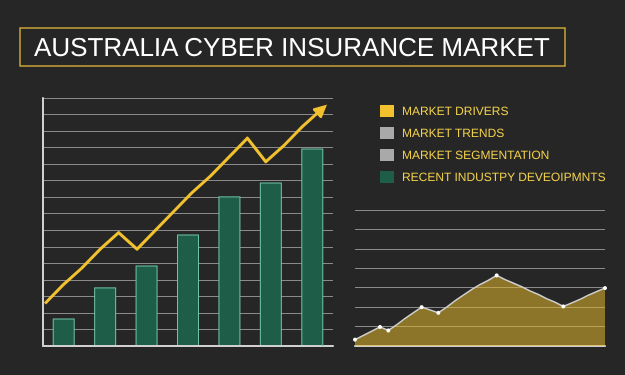  What do you see at coordinates (292, 47) in the screenshot?
I see `chart-title: AUSTRALIA CYBER INSURANCE MARKET` at bounding box center [292, 47].